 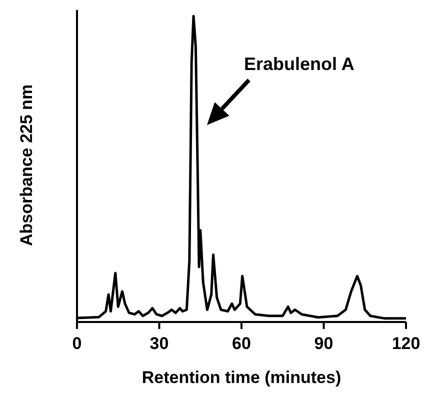 I want to click on x-tick-label: 120, so click(x=406, y=344).